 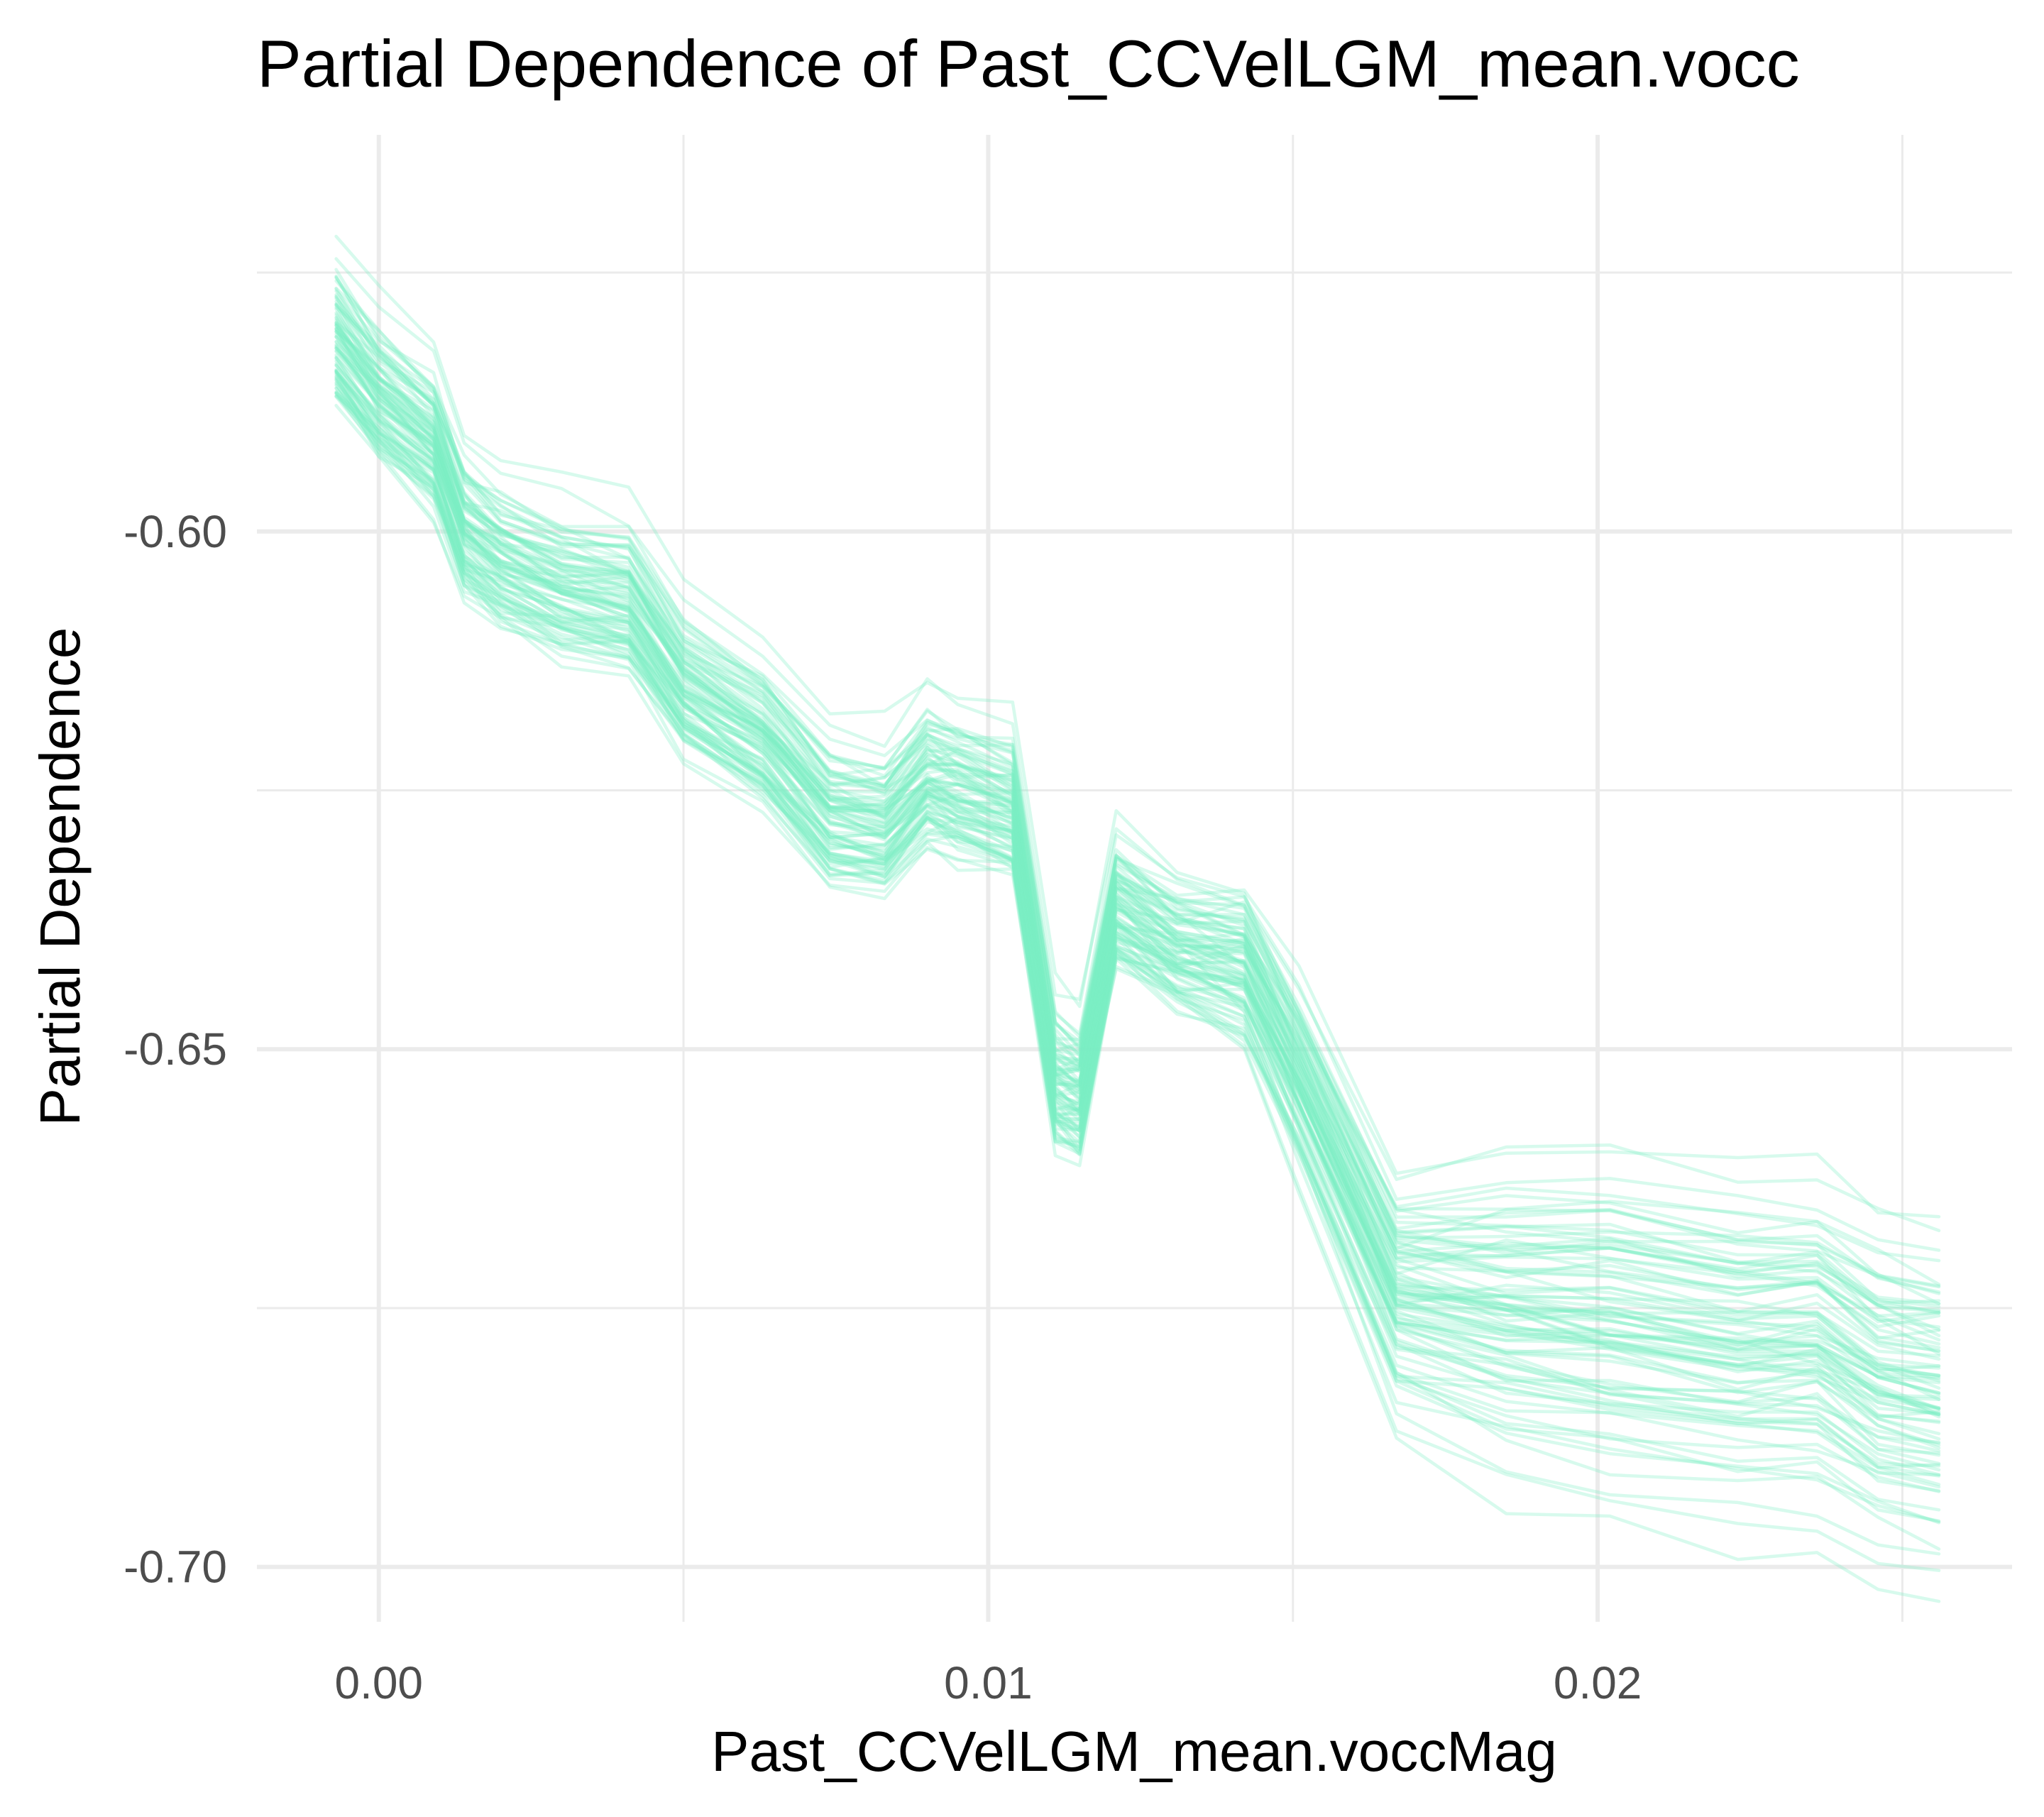 I want to click on y-axis-label: Partial Dependence, so click(x=60, y=876).